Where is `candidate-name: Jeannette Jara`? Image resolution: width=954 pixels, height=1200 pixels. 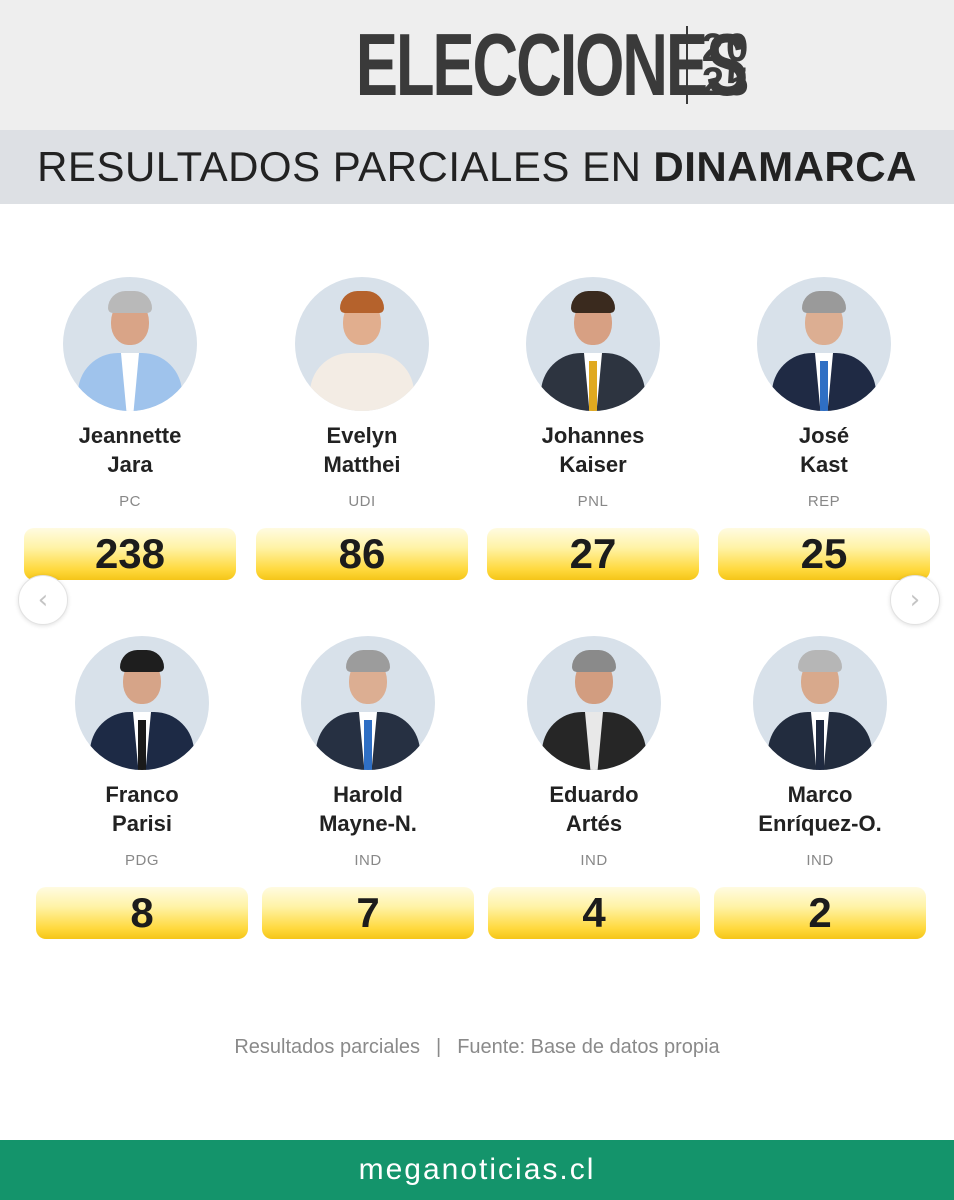
candidate-name: Jeannette Jara is located at coordinates (130, 450).